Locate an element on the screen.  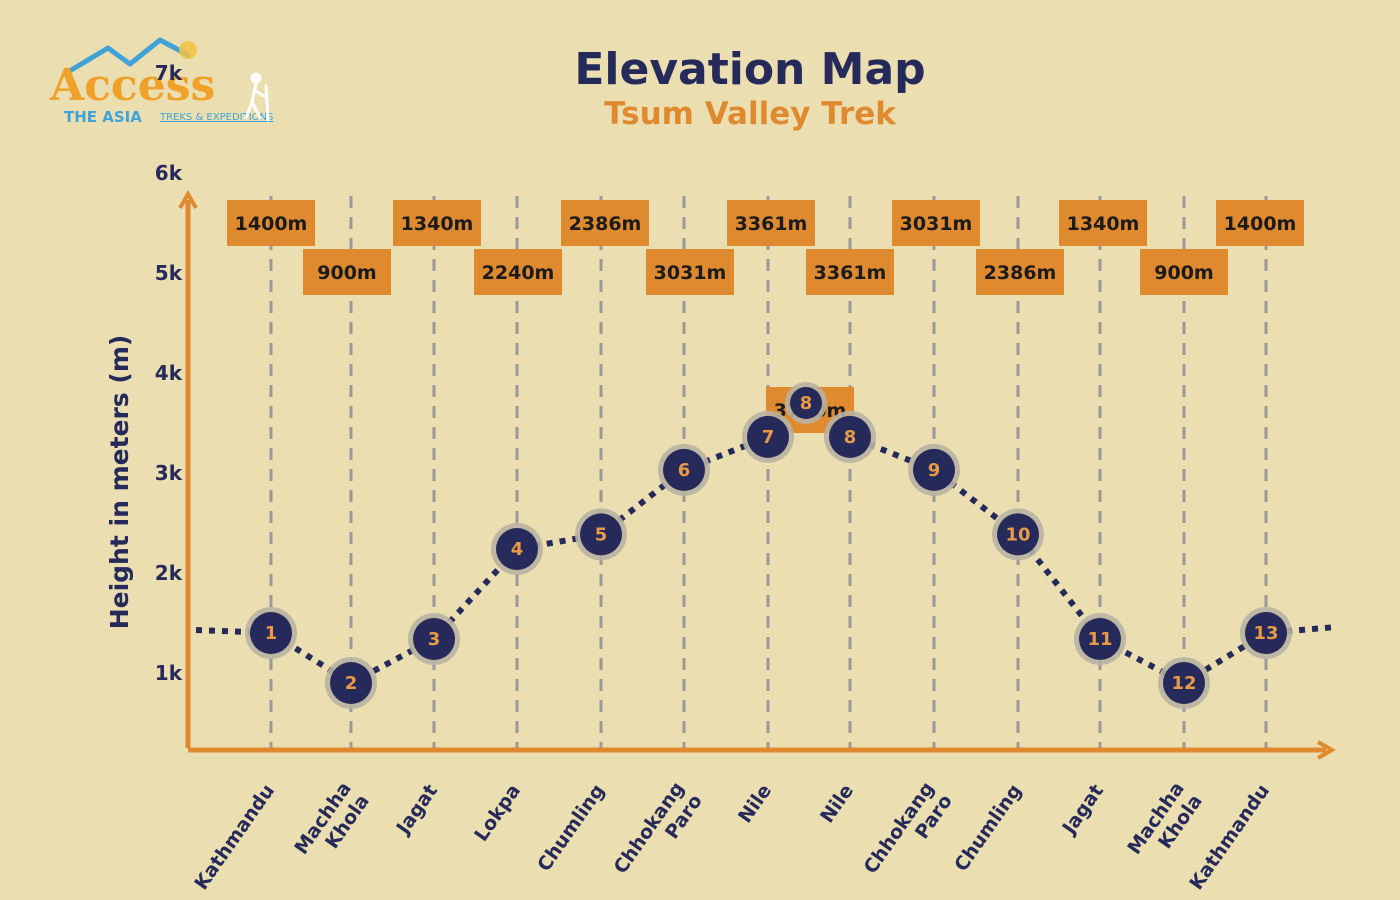
stop-number: 3 is located at coordinates (434, 639).